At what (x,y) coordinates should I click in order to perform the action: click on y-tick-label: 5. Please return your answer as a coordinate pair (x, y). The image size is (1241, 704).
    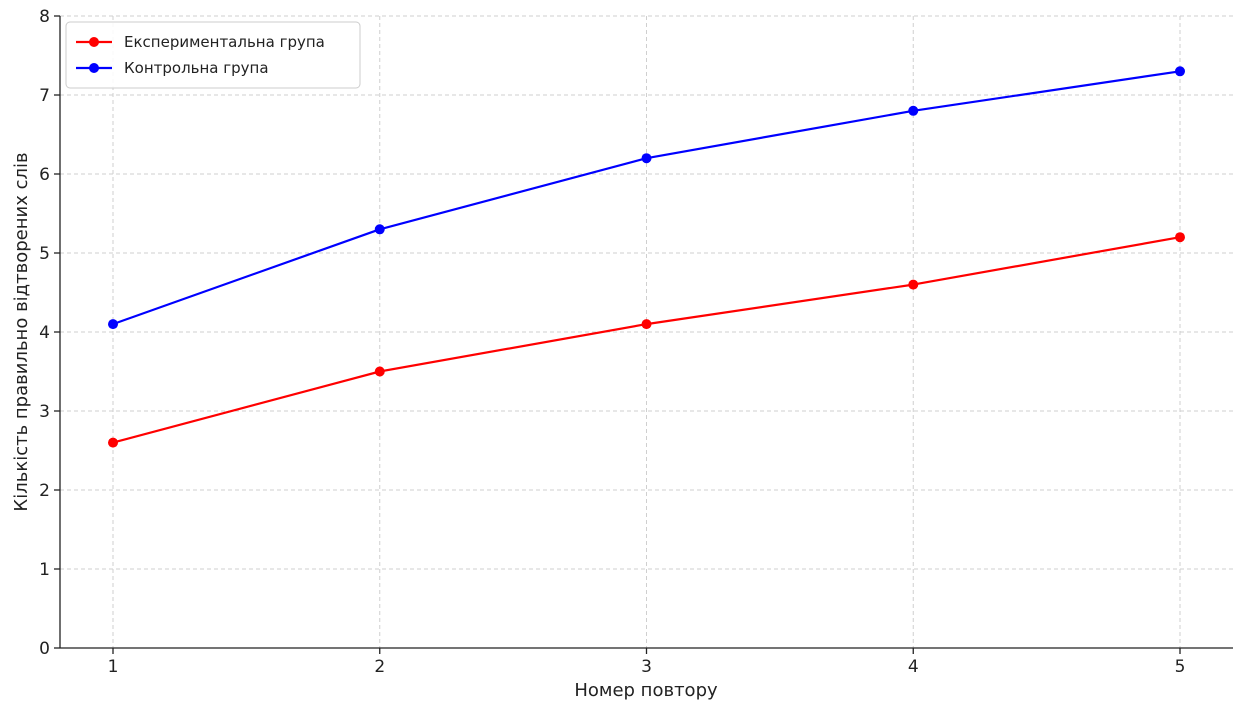
    Looking at the image, I should click on (44, 254).